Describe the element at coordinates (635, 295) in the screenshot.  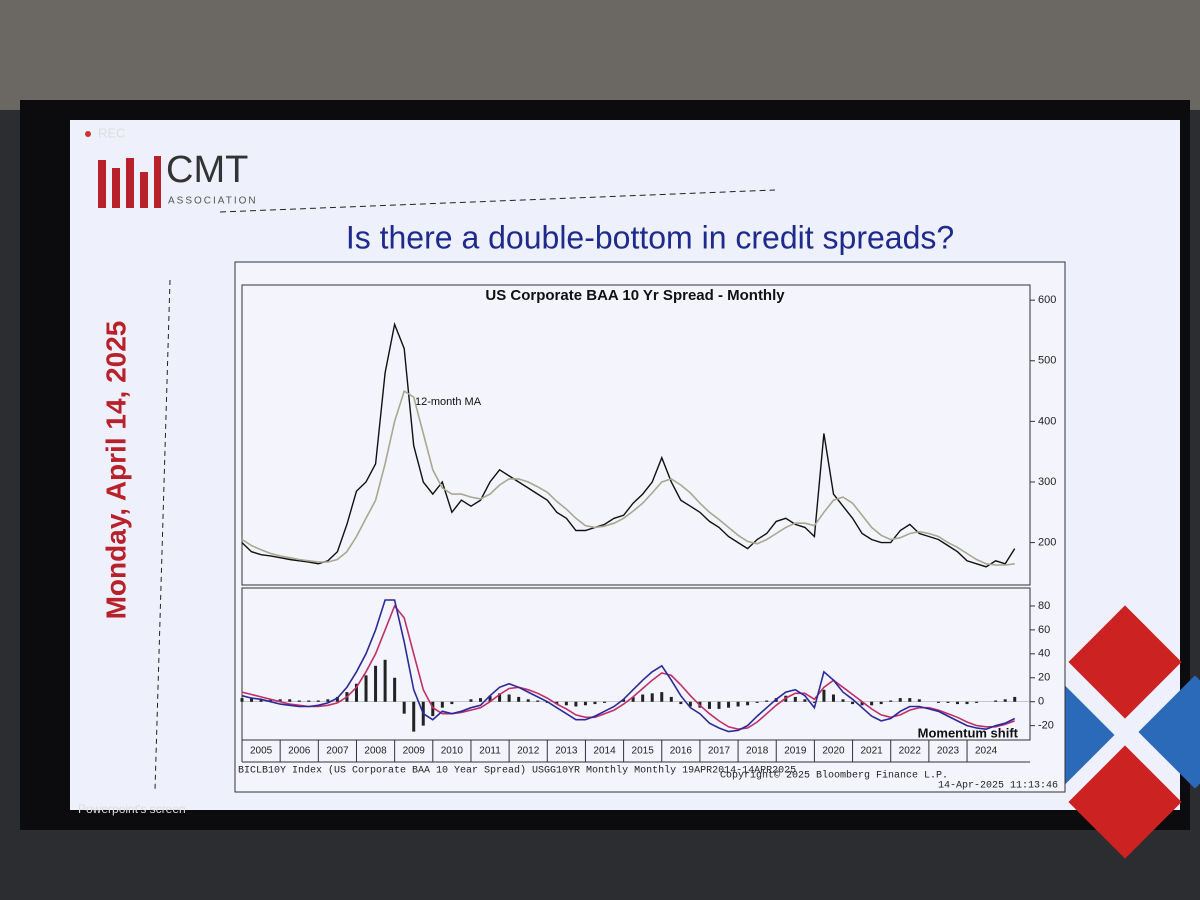
I see `chart-title: US Corporate BAA 10 Yr Spread - Monthly` at that location.